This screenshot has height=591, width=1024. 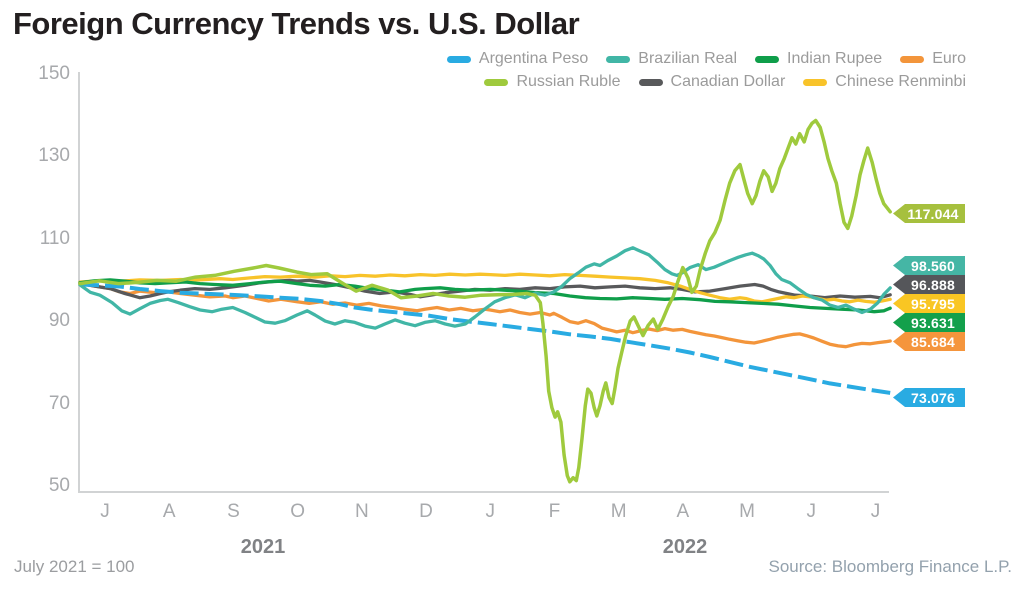 I want to click on series-line-brl, so click(x=485, y=288).